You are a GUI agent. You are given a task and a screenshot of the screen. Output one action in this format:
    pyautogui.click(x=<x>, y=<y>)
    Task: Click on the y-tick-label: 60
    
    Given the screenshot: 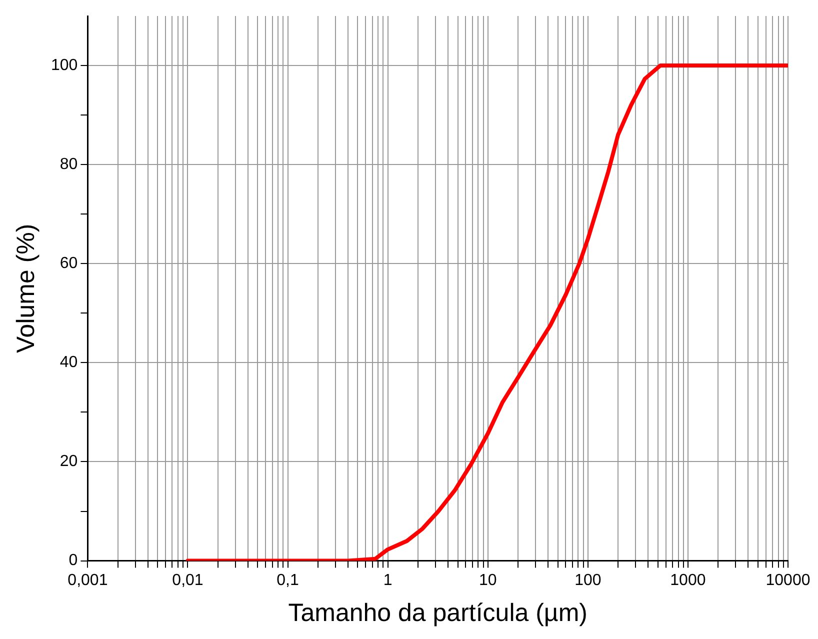 What is the action you would take?
    pyautogui.click(x=69, y=263)
    